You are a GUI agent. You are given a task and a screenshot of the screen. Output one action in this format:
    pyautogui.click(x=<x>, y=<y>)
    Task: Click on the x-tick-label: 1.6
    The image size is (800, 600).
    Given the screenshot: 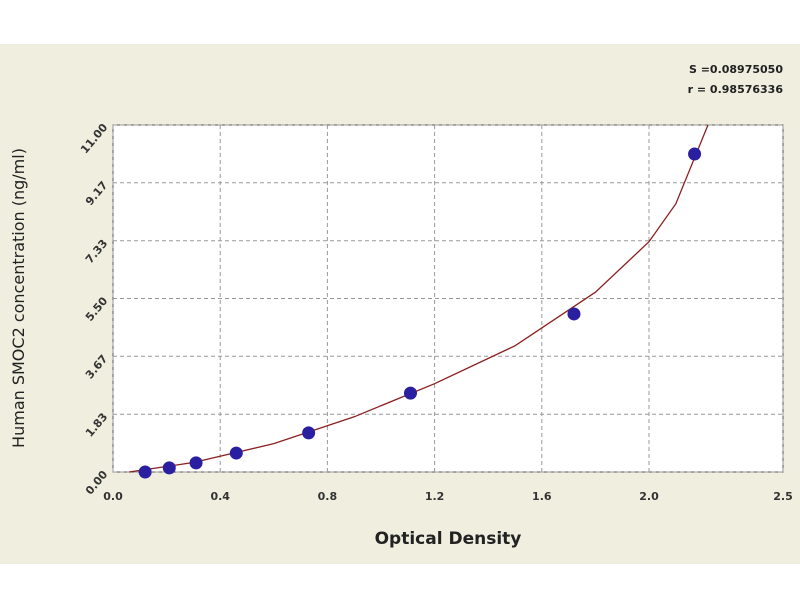 What is the action you would take?
    pyautogui.click(x=542, y=496)
    